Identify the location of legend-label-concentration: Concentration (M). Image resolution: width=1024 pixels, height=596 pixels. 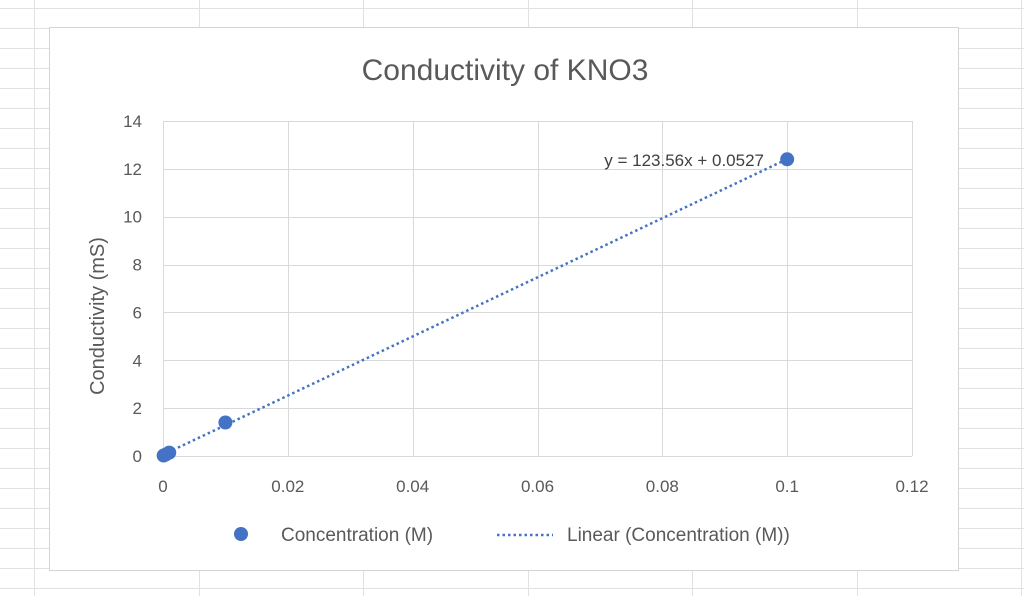
(357, 535).